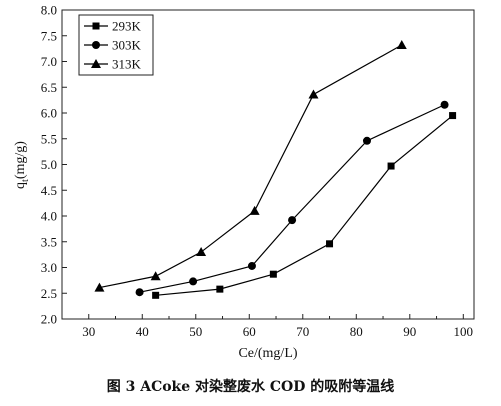 The height and width of the screenshot is (406, 501). I want to click on y-tick-label: 2.5, so click(49, 293).